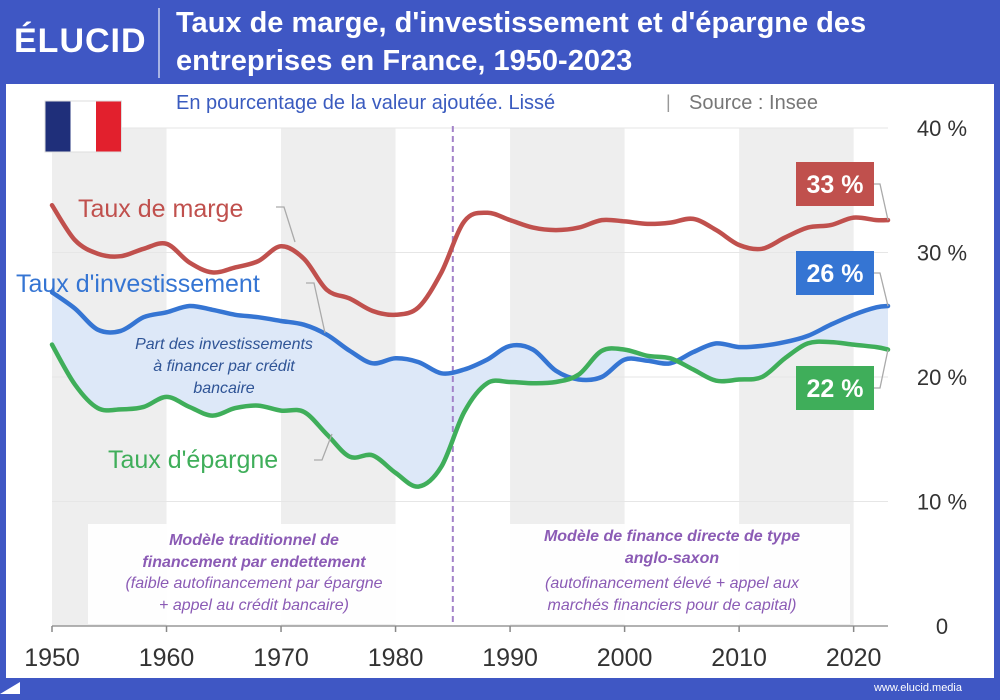  What do you see at coordinates (677, 574) in the screenshot?
I see `right-model-box` at bounding box center [677, 574].